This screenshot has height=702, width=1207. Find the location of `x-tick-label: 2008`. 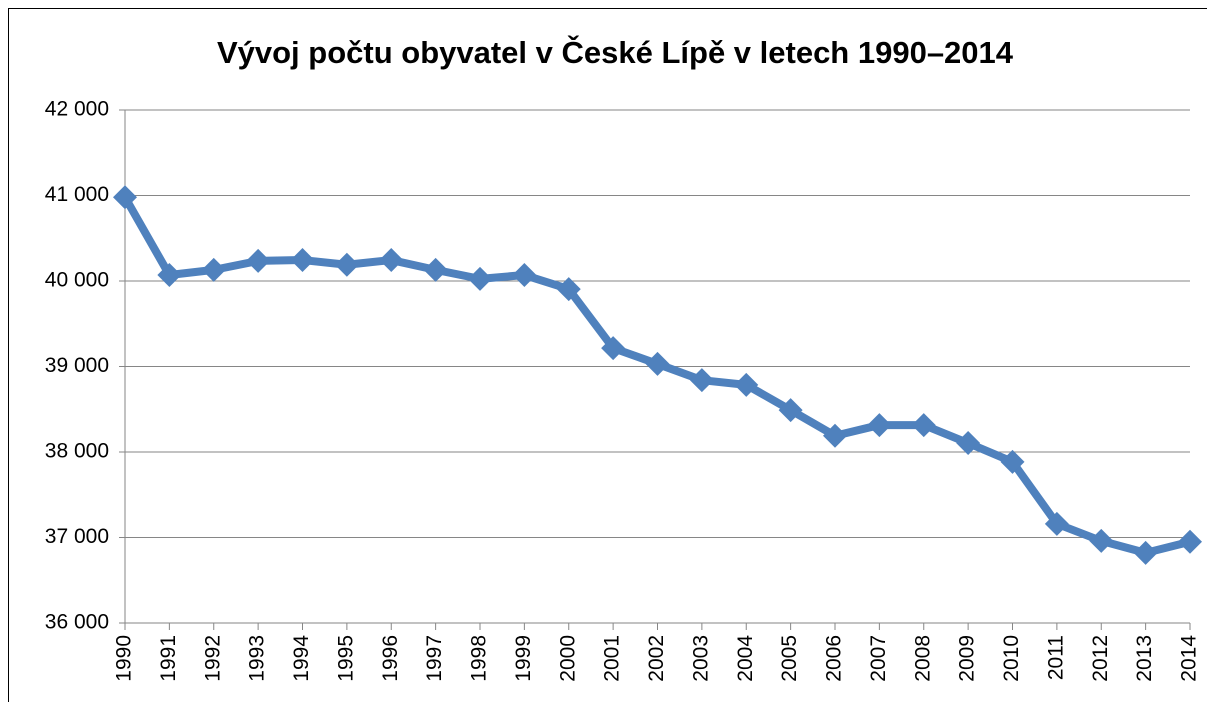

x-tick-label: 2008 is located at coordinates (922, 658).